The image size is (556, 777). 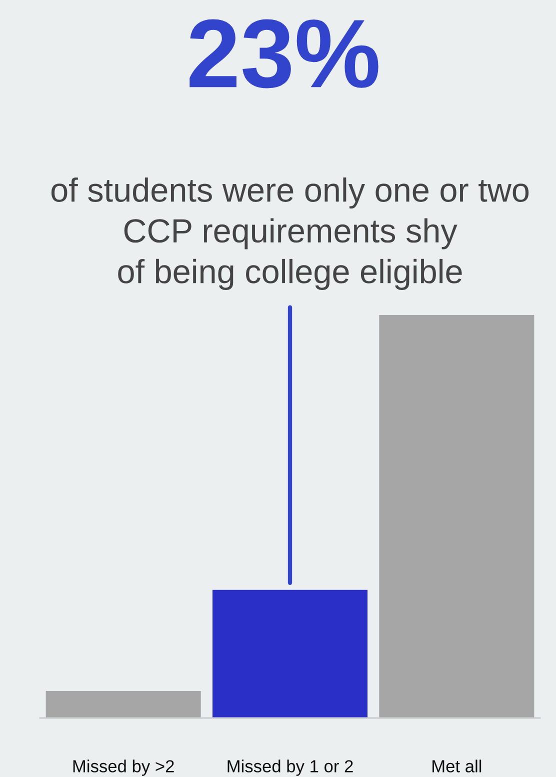 What do you see at coordinates (284, 53) in the screenshot?
I see `chart-title: 23%` at bounding box center [284, 53].